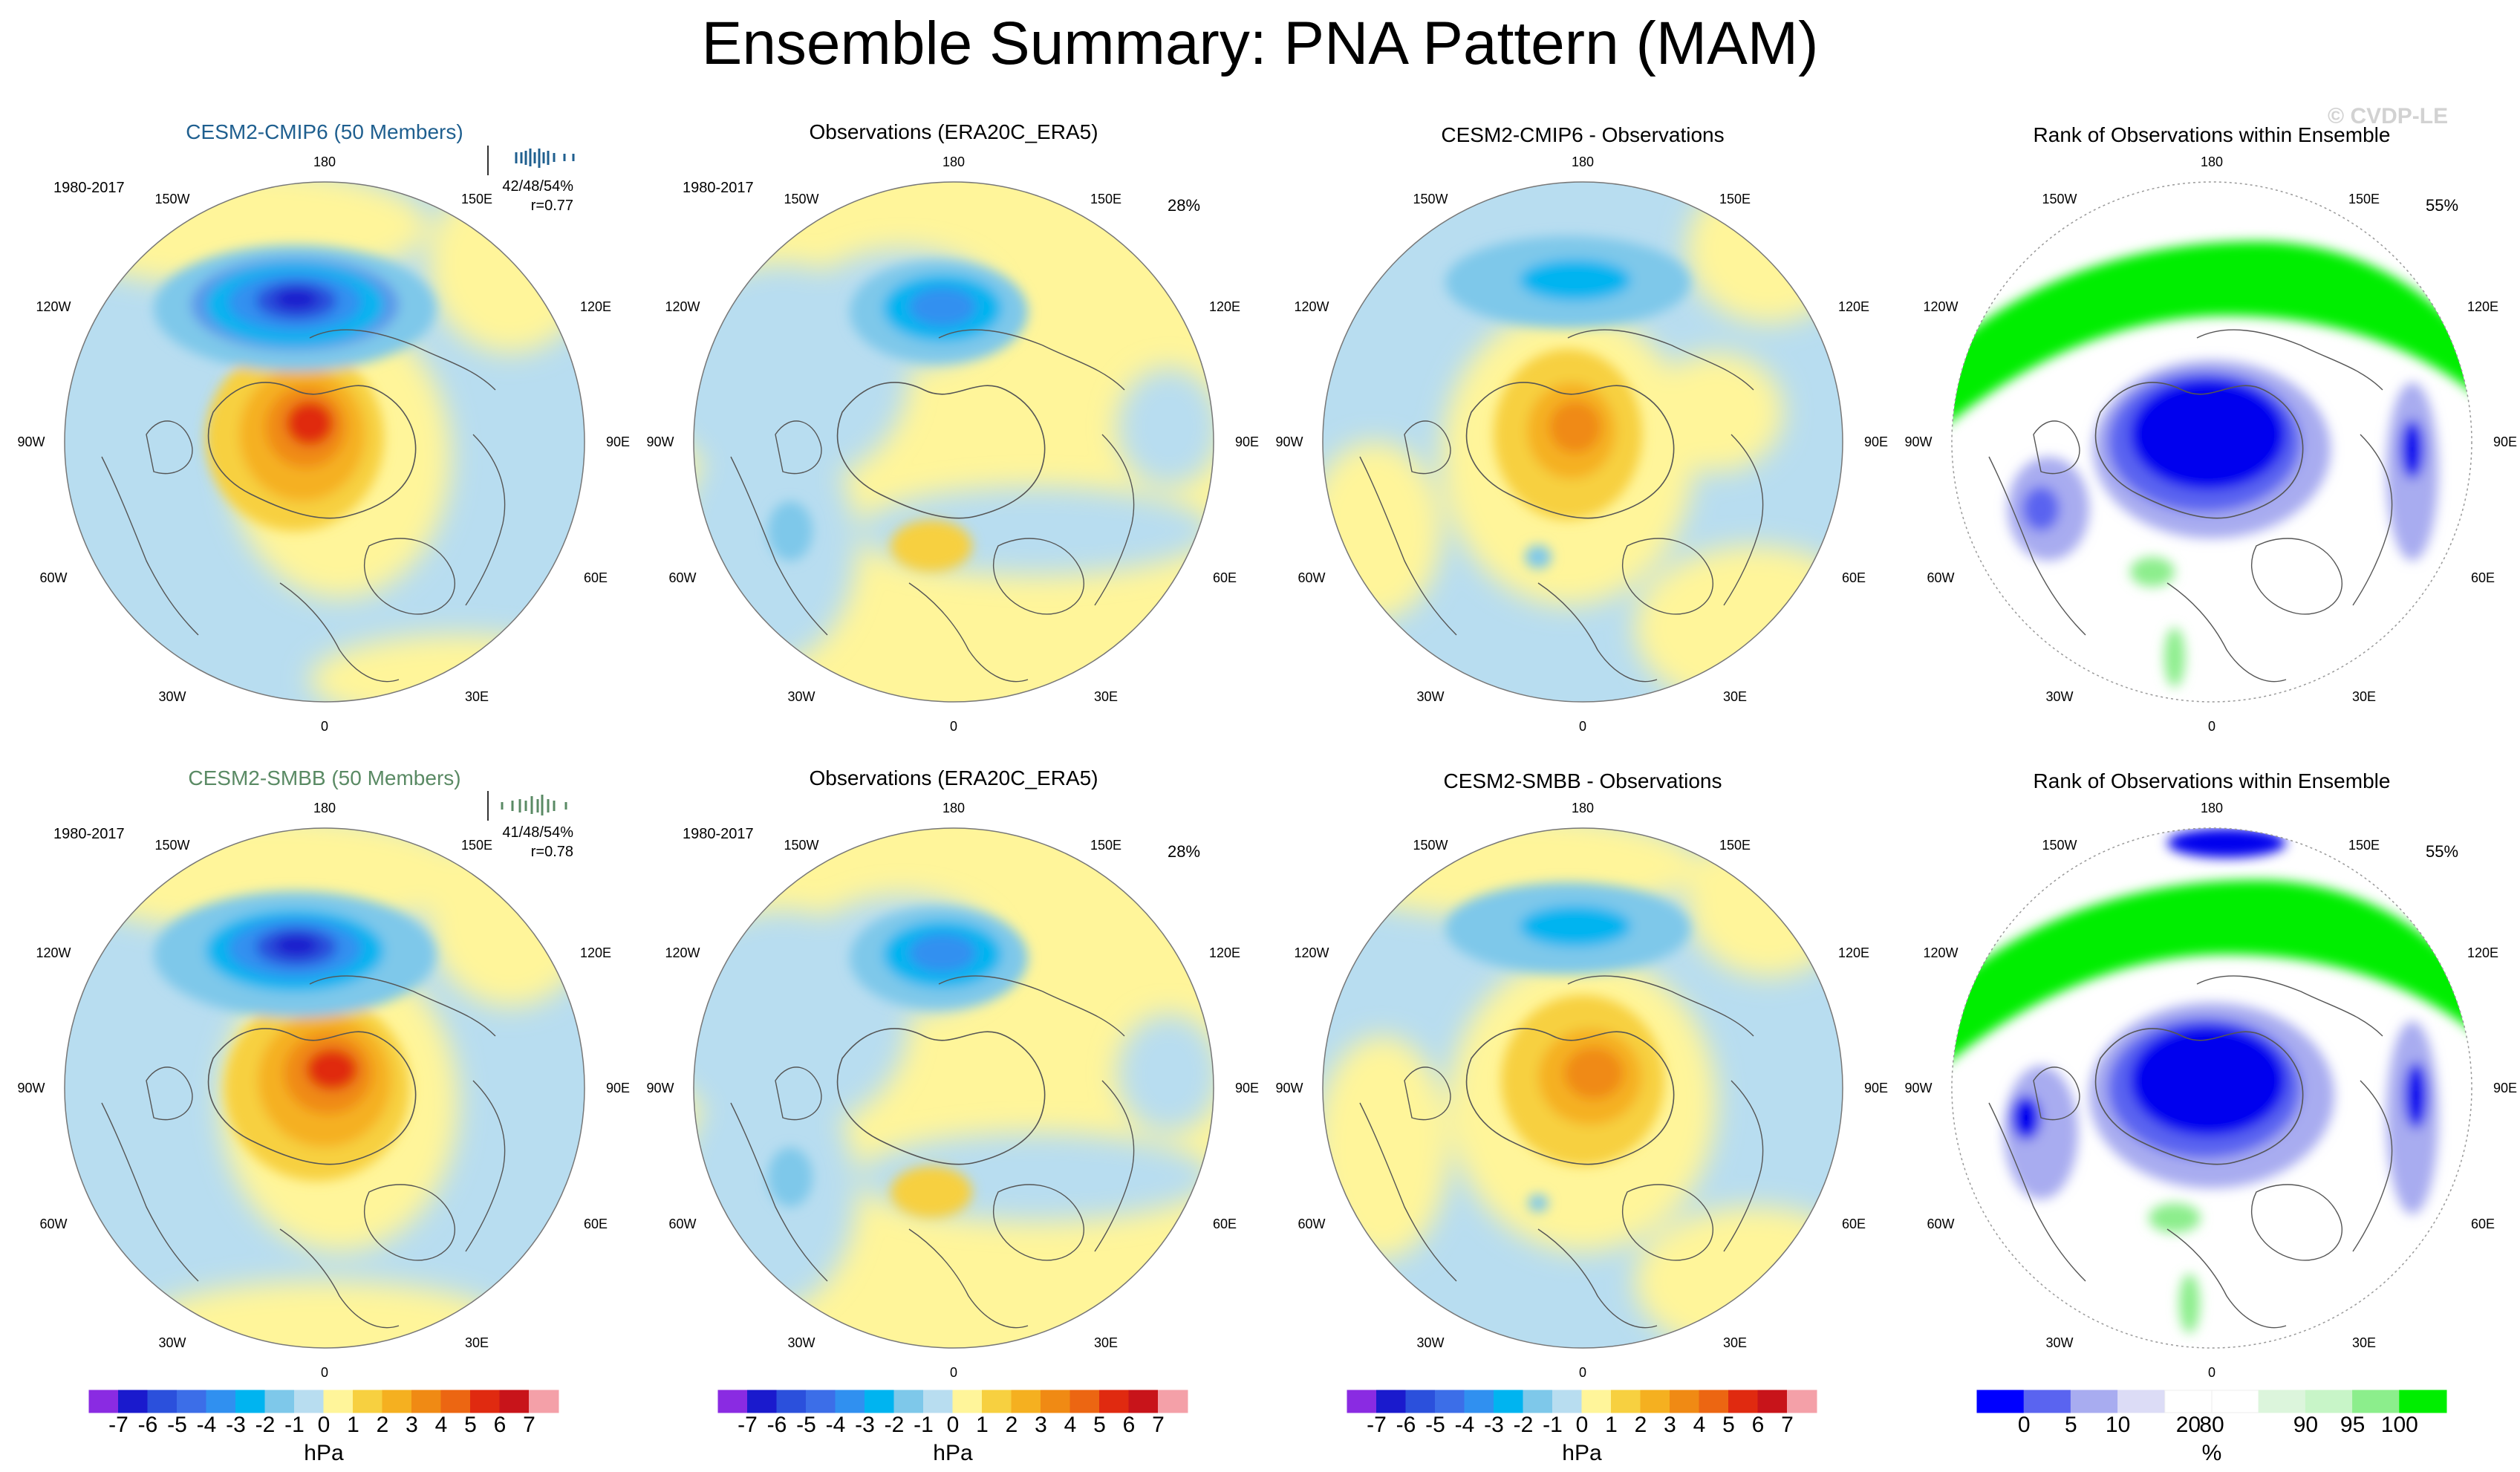 The image size is (2520, 1472). What do you see at coordinates (441, 1425) in the screenshot?
I see `colorbar-tick-label: 4` at bounding box center [441, 1425].